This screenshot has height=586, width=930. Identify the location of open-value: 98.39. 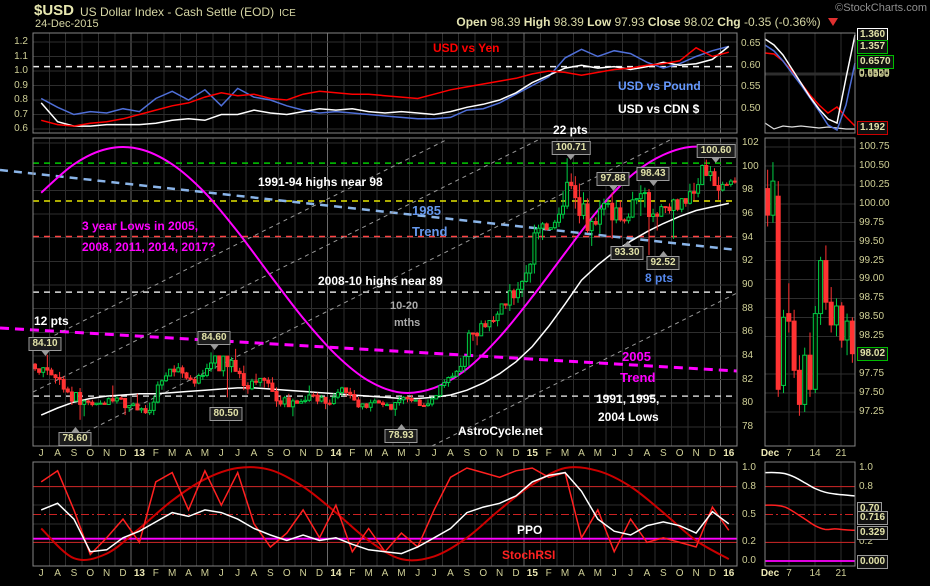
(505, 22).